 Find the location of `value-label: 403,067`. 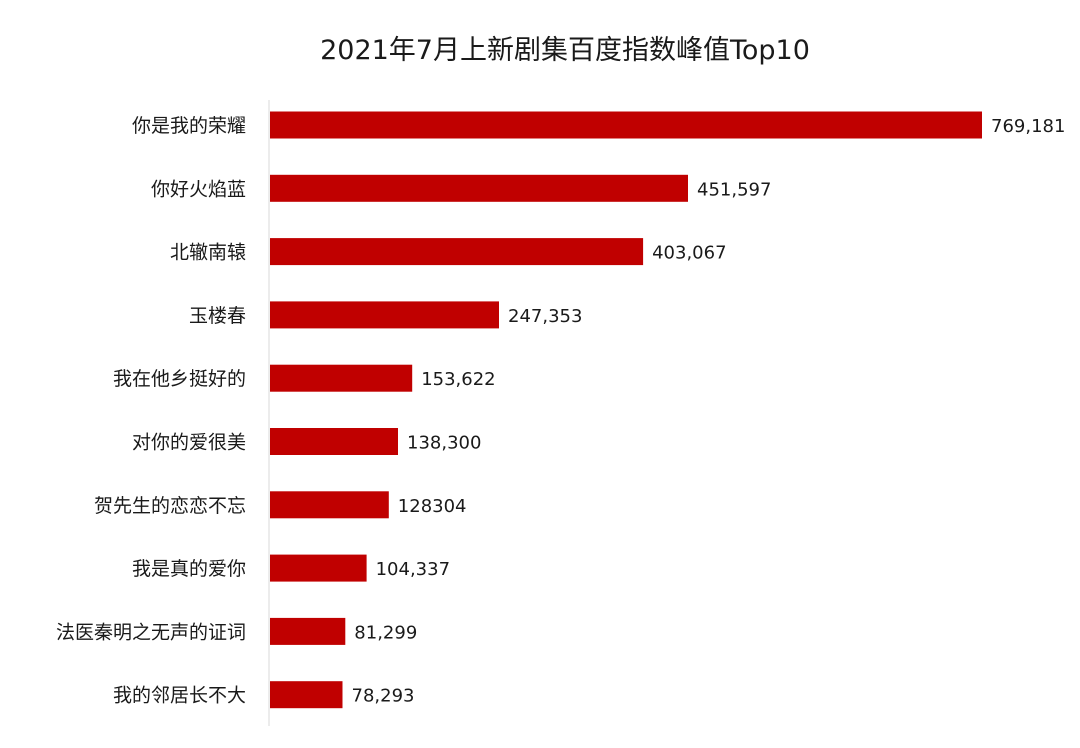

value-label: 403,067 is located at coordinates (689, 253).